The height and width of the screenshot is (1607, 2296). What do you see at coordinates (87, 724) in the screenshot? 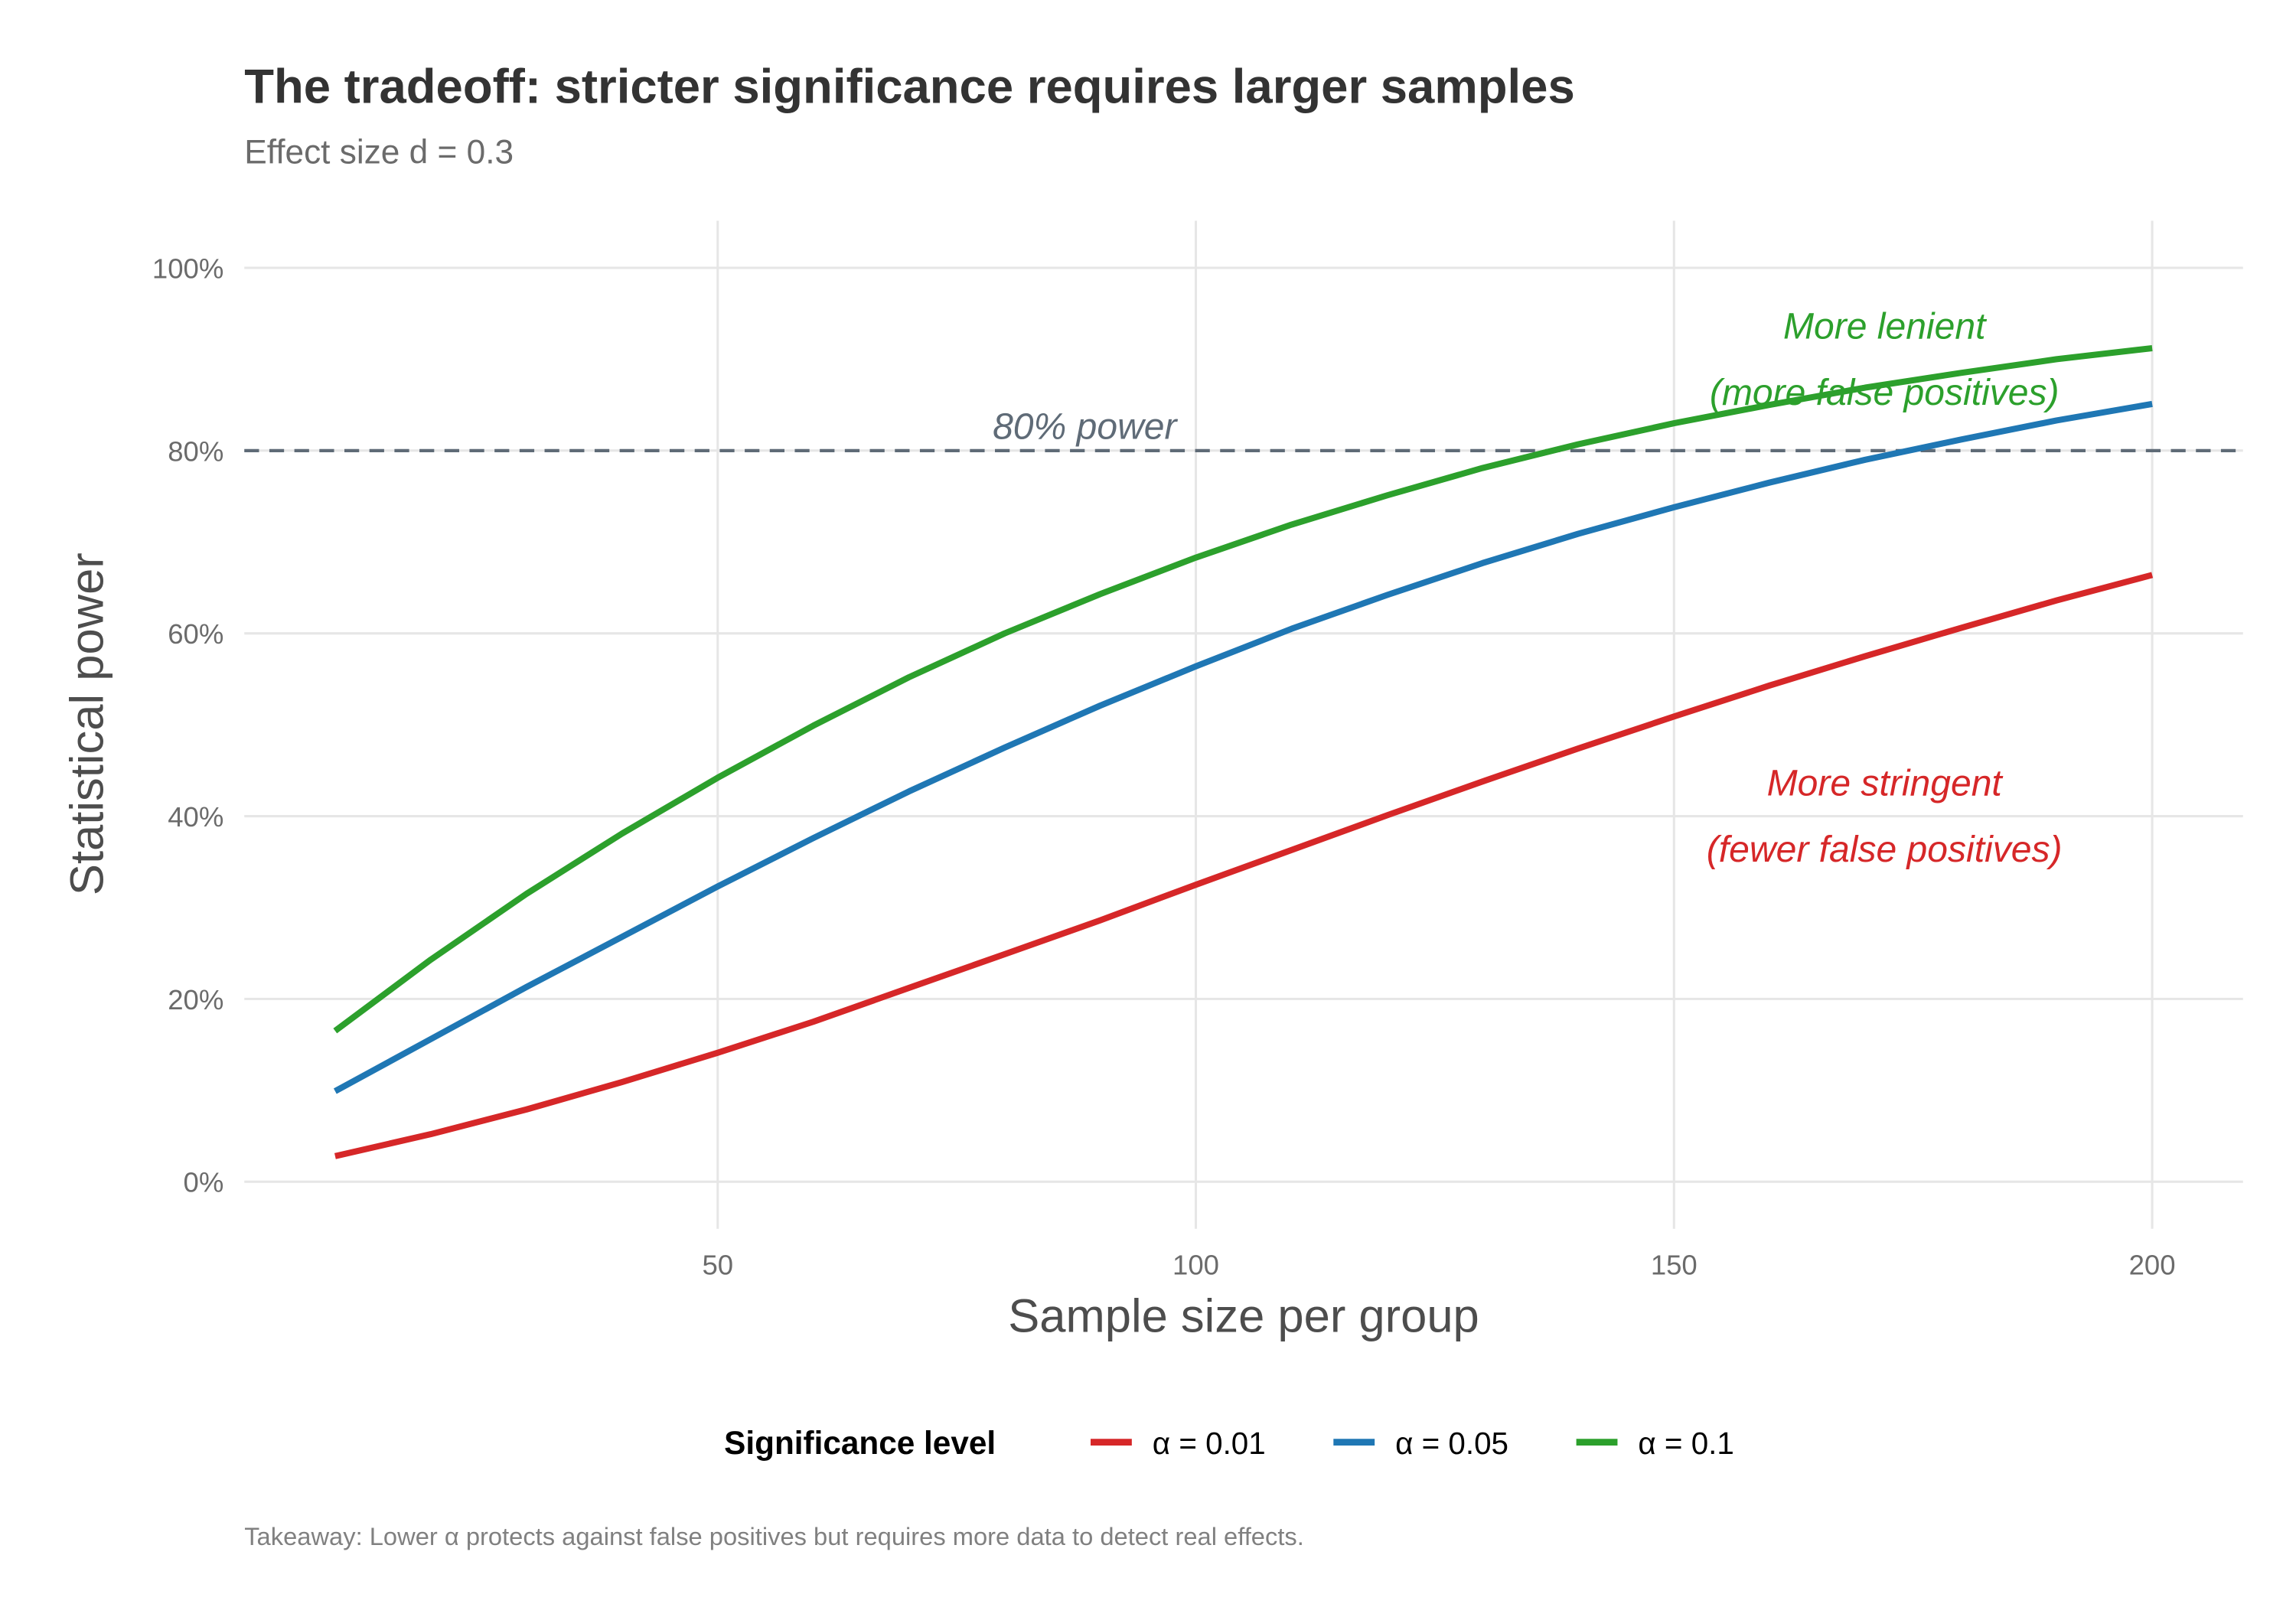
I see `y-axis-title: Statistical power` at bounding box center [87, 724].